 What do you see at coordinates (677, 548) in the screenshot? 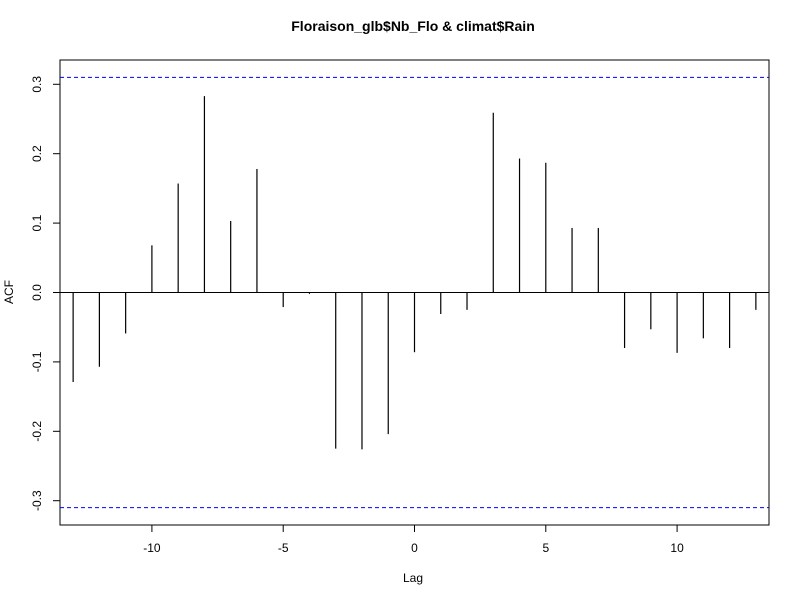
I see `x-tick-label: 10` at bounding box center [677, 548].